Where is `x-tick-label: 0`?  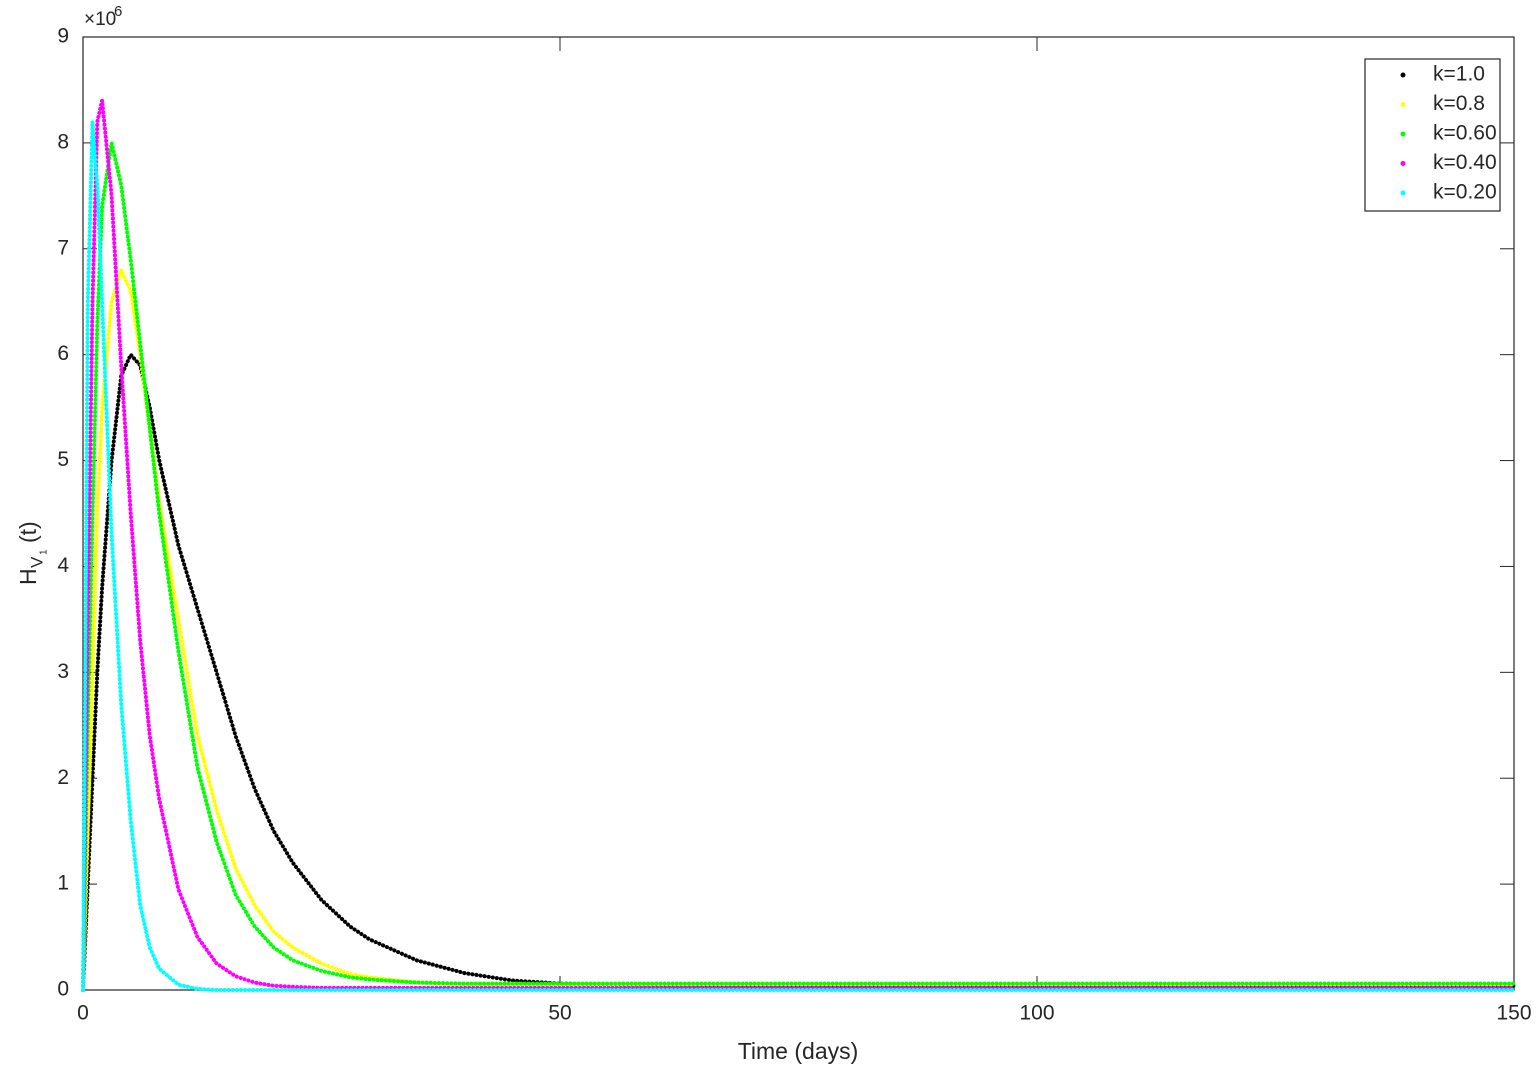
x-tick-label: 0 is located at coordinates (83, 1013).